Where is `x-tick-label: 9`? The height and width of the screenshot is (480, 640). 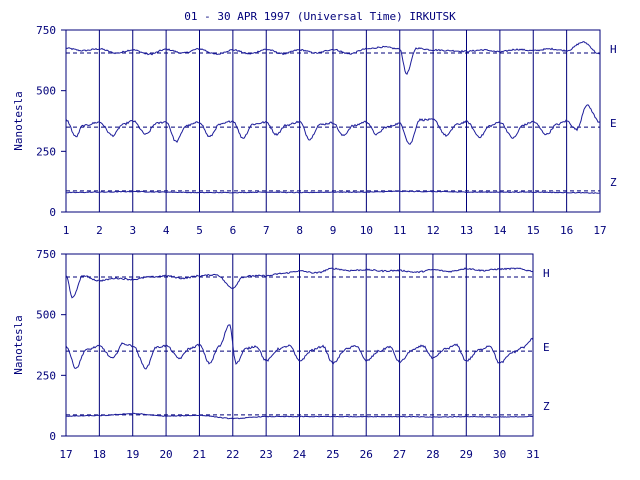
x-tick-label: 9 is located at coordinates (333, 230).